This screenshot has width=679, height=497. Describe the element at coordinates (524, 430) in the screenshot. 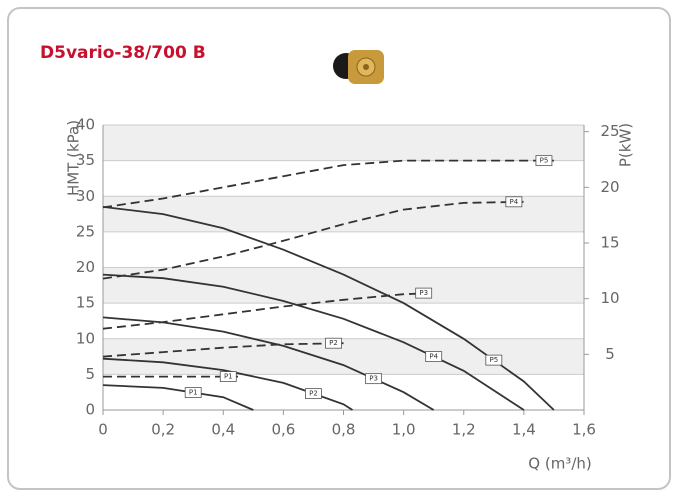

I see `x-tick-label: 1,4` at that location.